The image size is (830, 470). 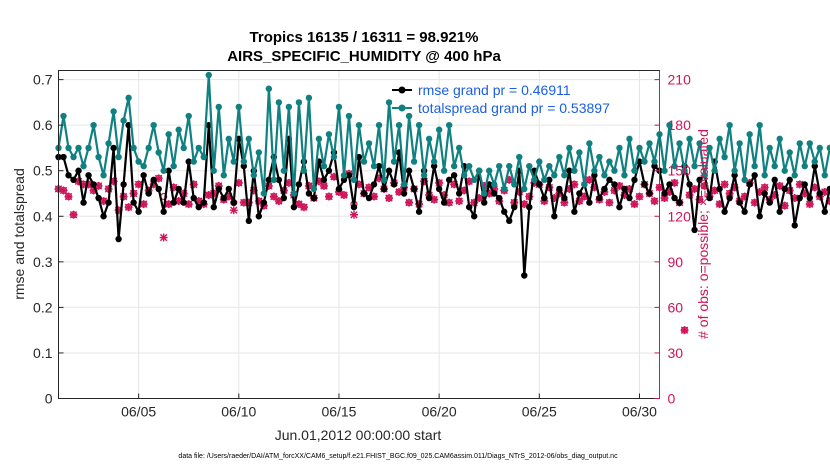 I want to click on chart-subtitle: AIRS_SPECIFIC_HUMIDITY @ 400 hPa, so click(x=364, y=56).